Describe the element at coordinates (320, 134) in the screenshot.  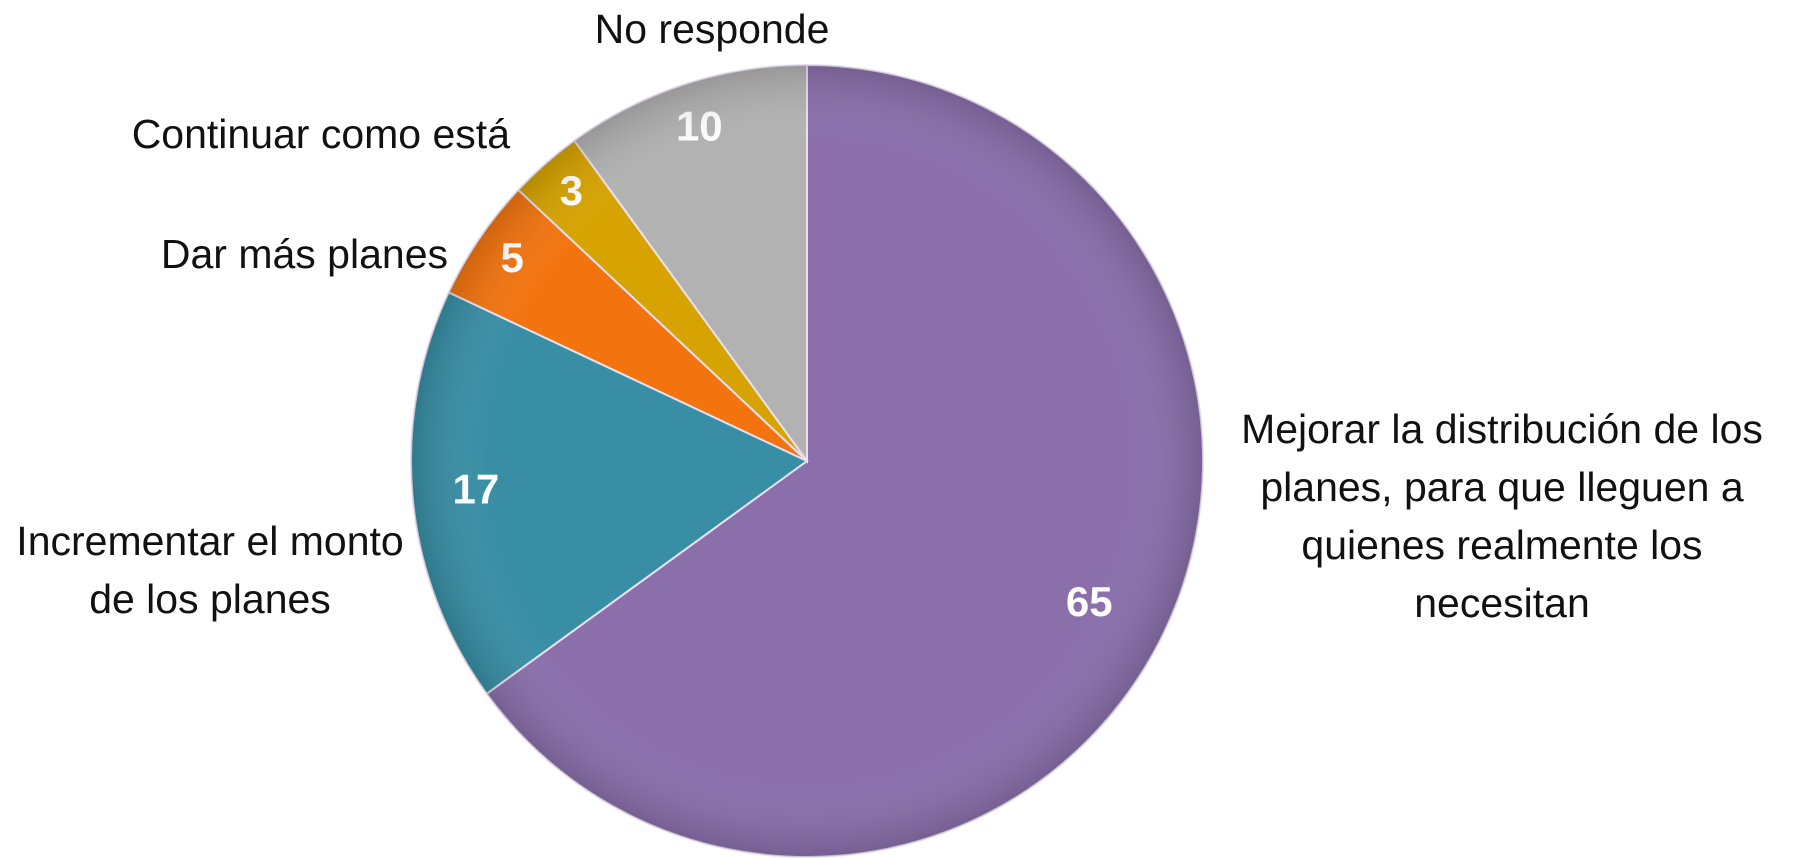
I see `category-label: Continuar como está` at that location.